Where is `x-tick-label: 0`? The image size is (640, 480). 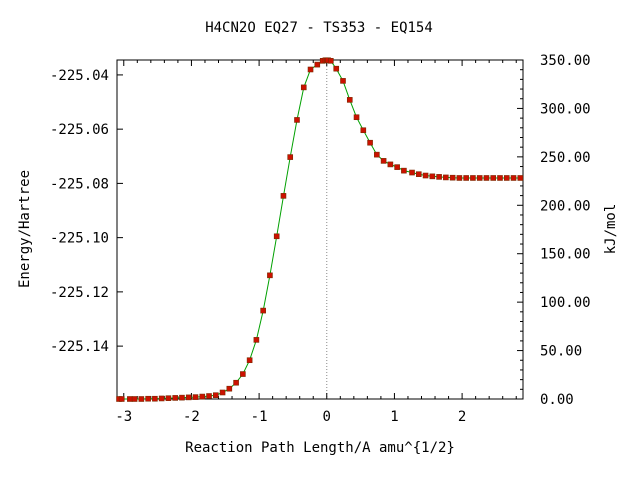 x-tick-label: 0 is located at coordinates (327, 417).